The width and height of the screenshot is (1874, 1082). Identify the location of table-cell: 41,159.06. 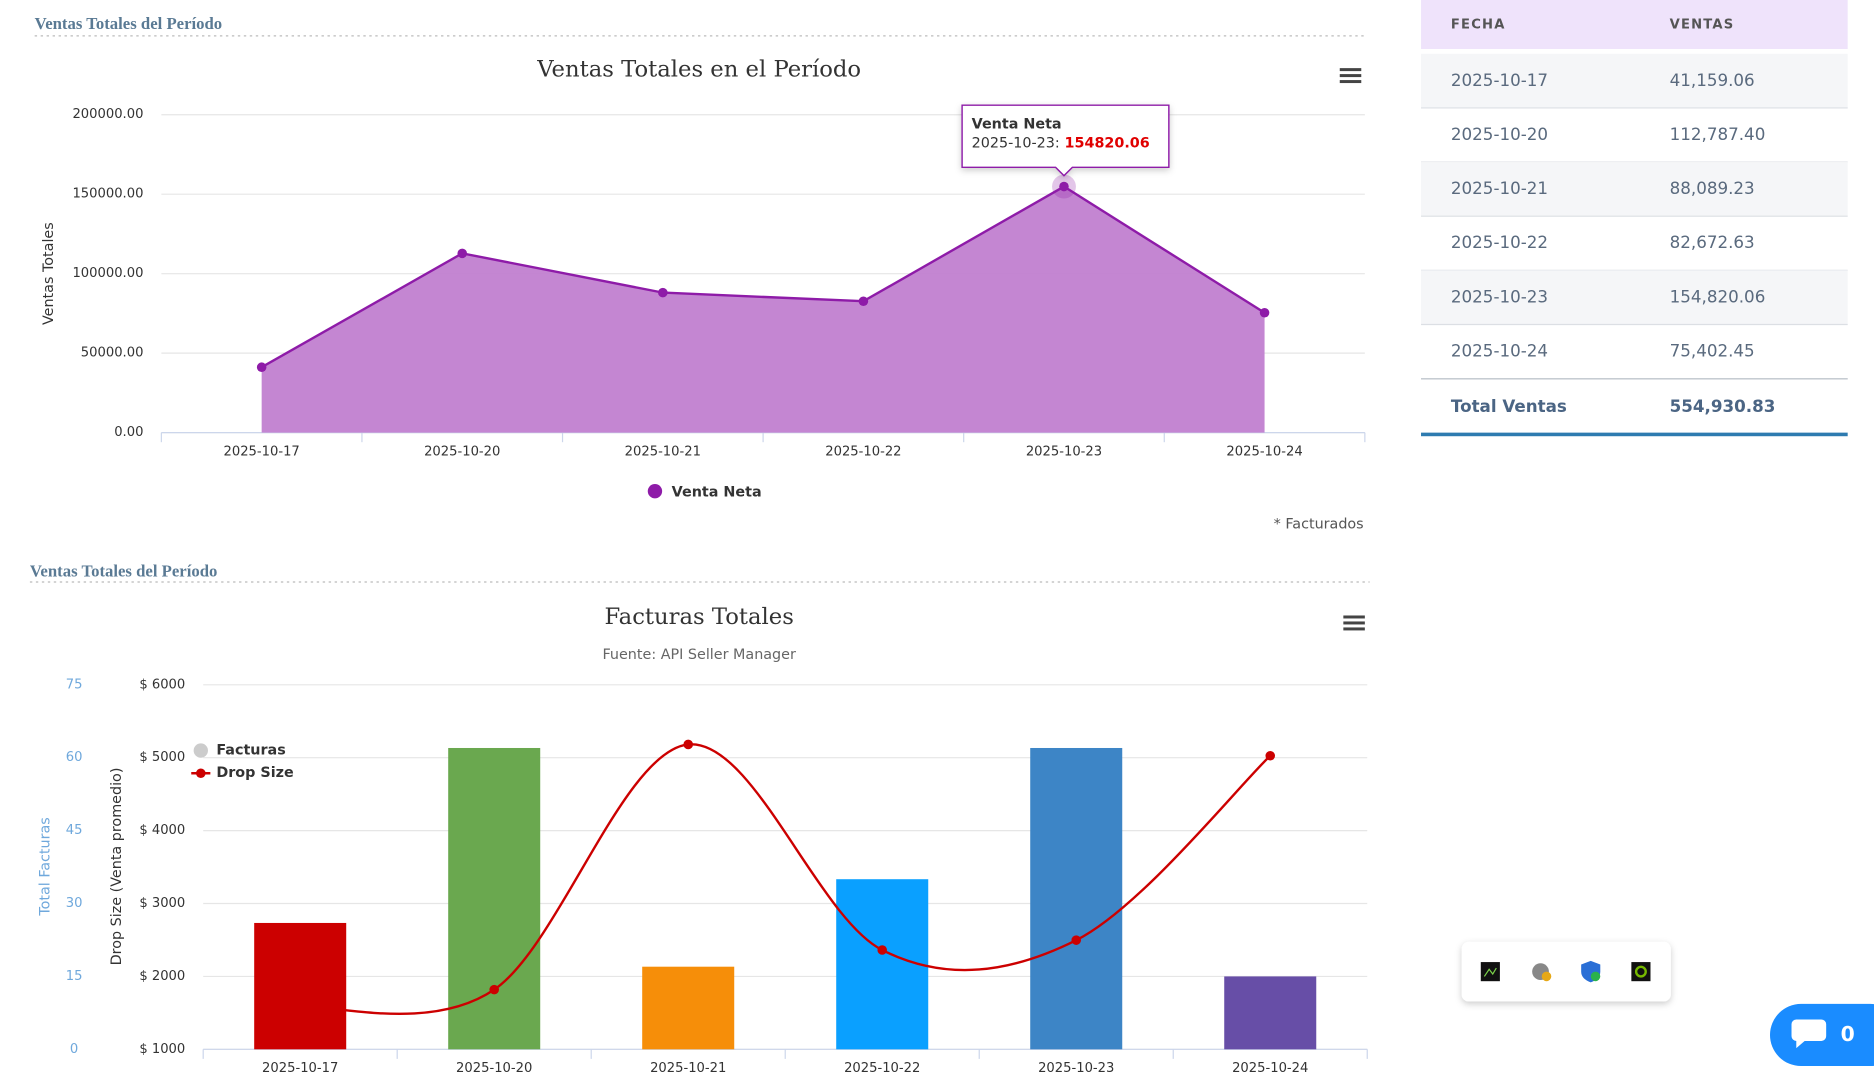
(1712, 80).